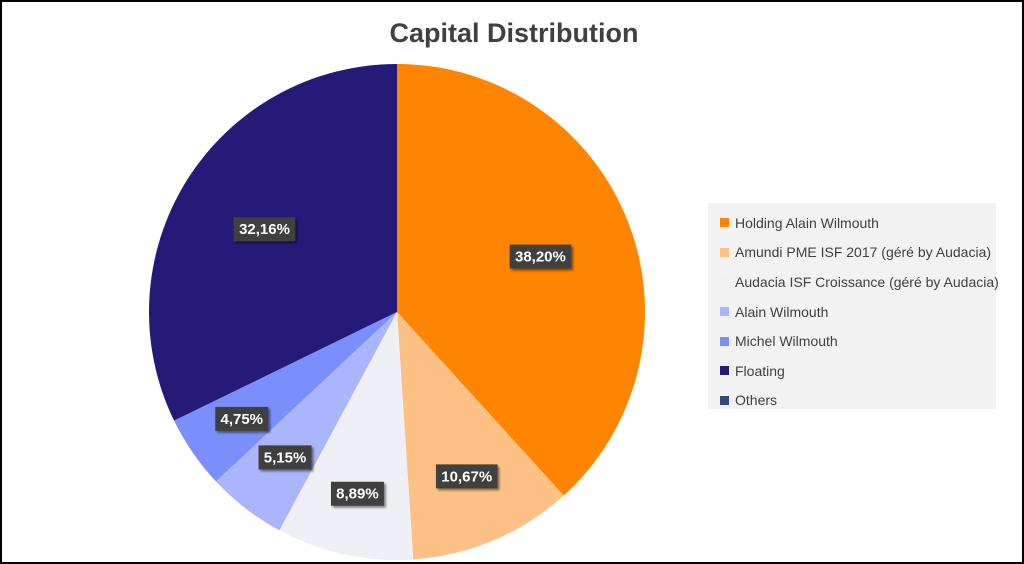  I want to click on data-label-text: 8,89%, so click(357, 494).